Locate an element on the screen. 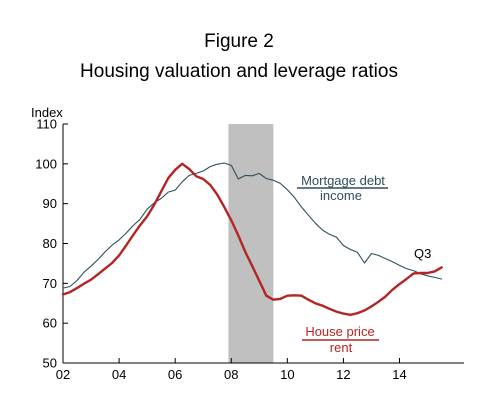 The width and height of the screenshot is (478, 415). series-label-house-price-rent: House price rent is located at coordinates (340, 339).